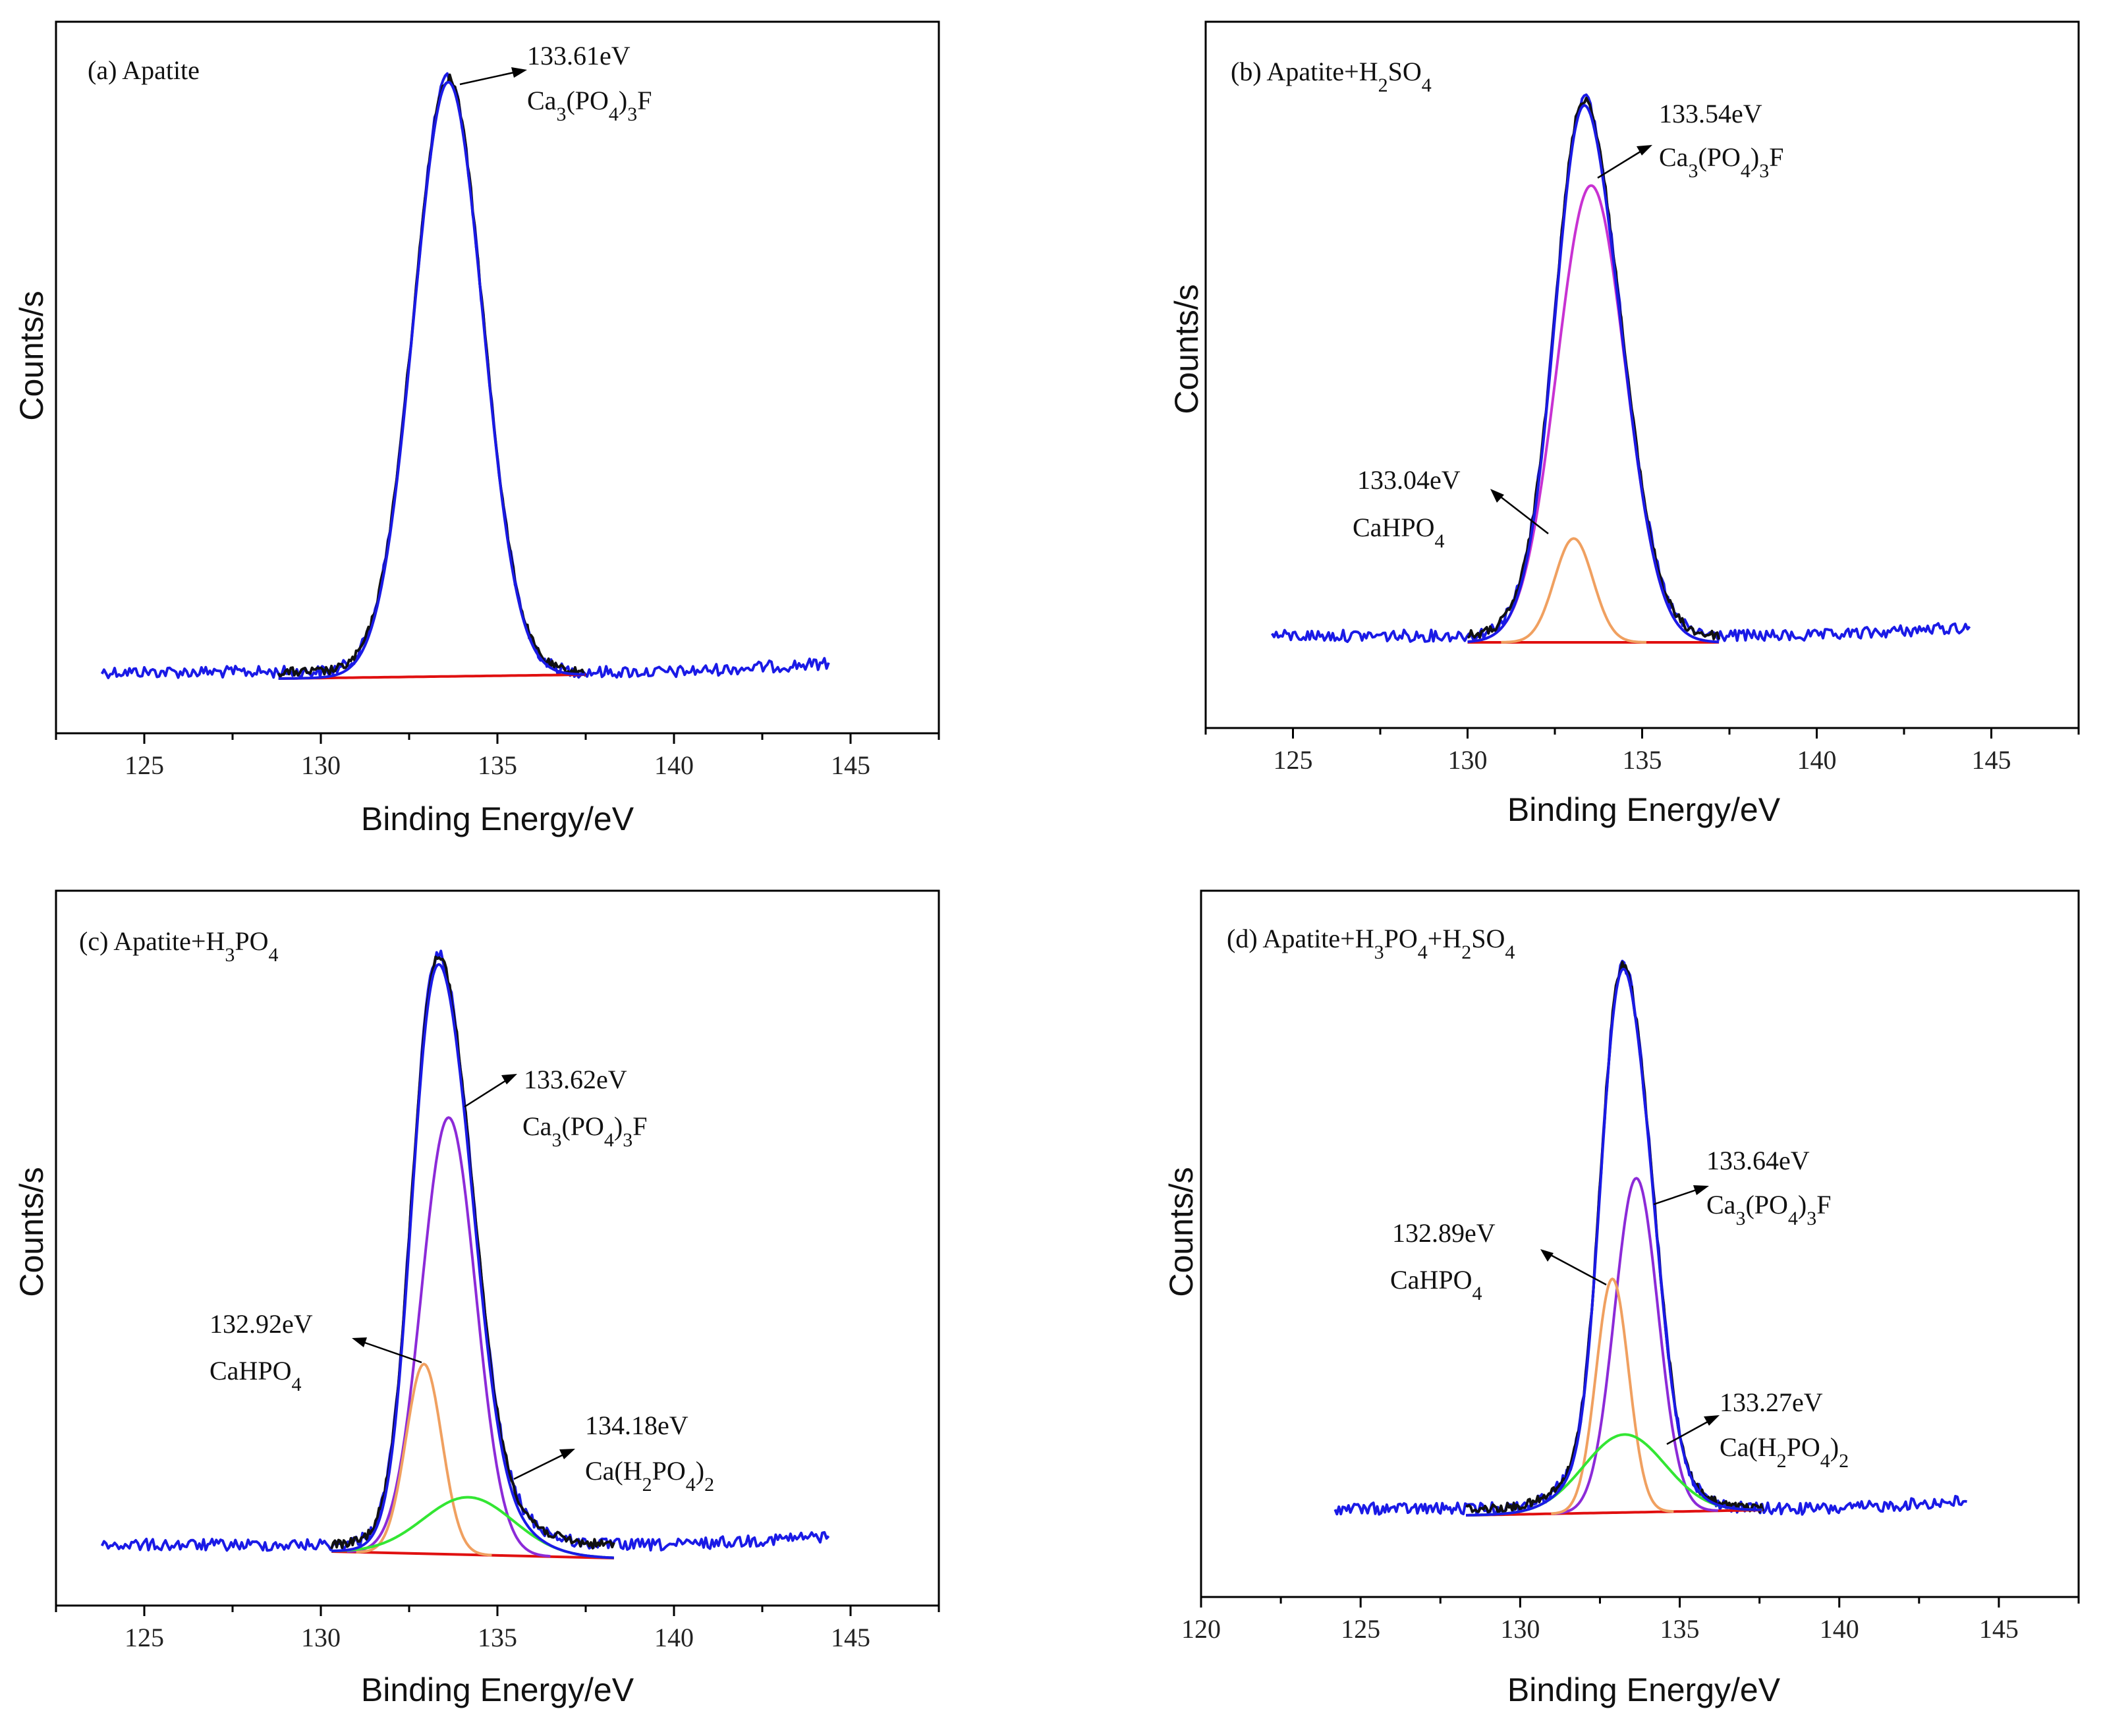 The width and height of the screenshot is (2103, 1736). Describe the element at coordinates (261, 1324) in the screenshot. I see `peak-energy-label: 132.92eV` at that location.